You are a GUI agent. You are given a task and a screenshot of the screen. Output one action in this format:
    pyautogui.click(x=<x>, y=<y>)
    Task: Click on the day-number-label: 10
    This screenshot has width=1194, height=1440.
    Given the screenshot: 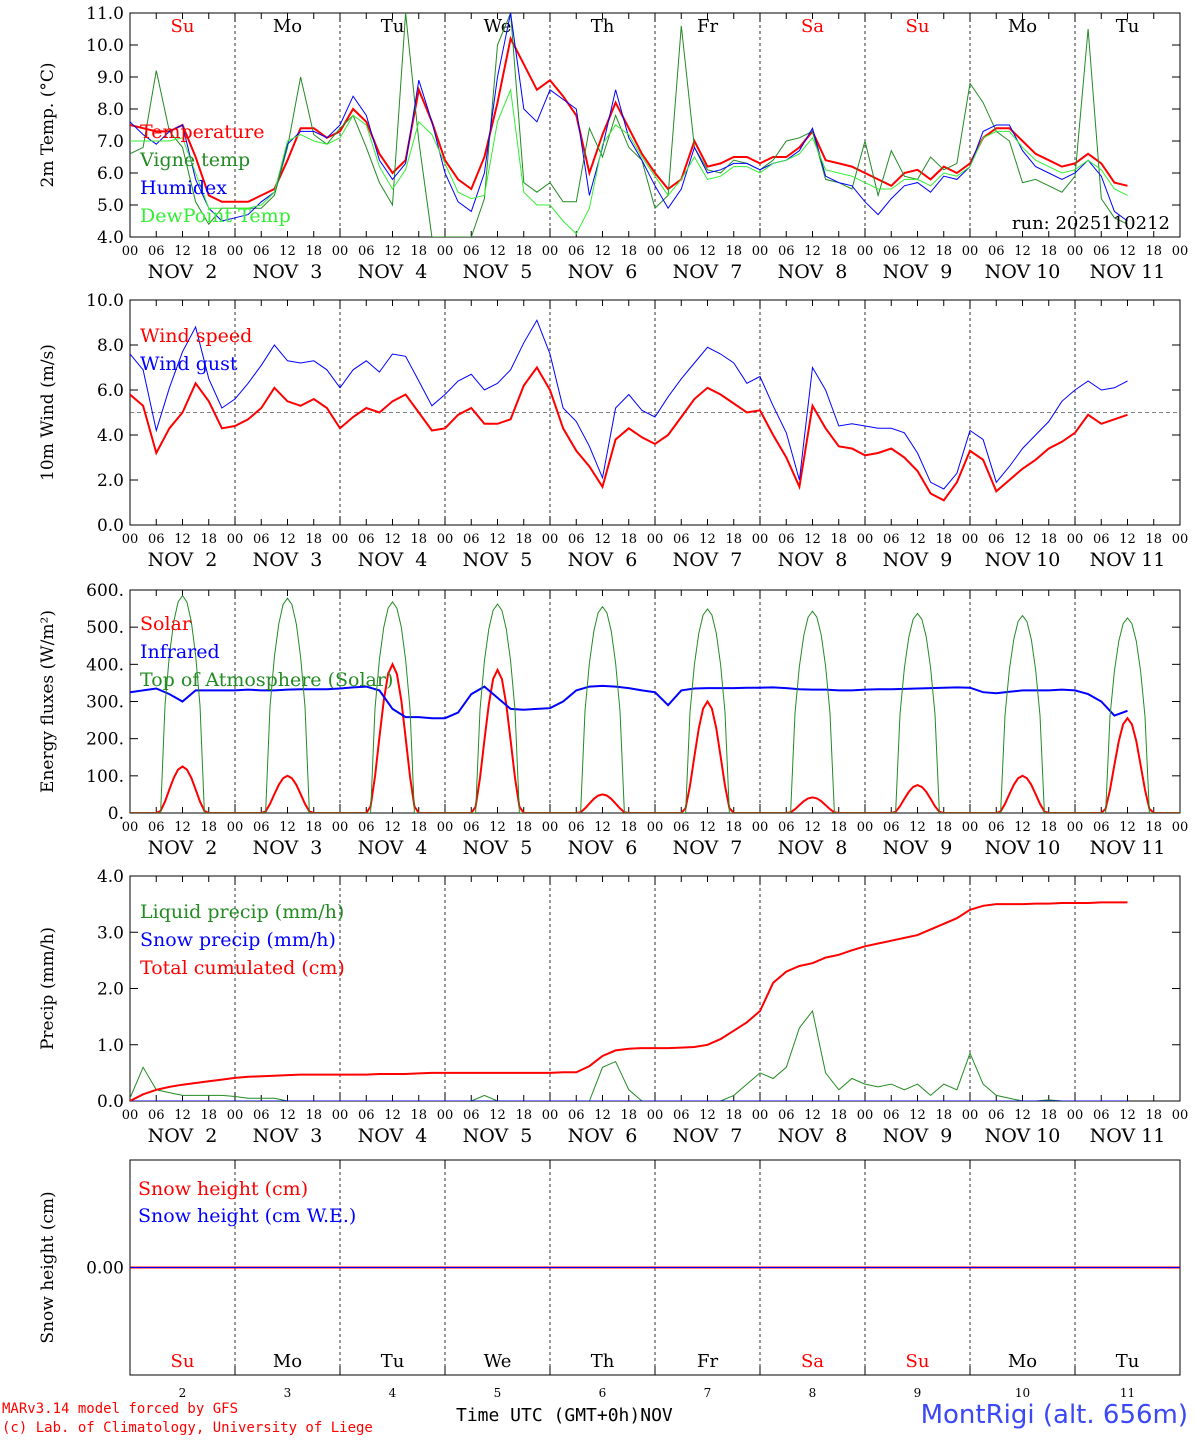 What is the action you would take?
    pyautogui.click(x=1022, y=1393)
    